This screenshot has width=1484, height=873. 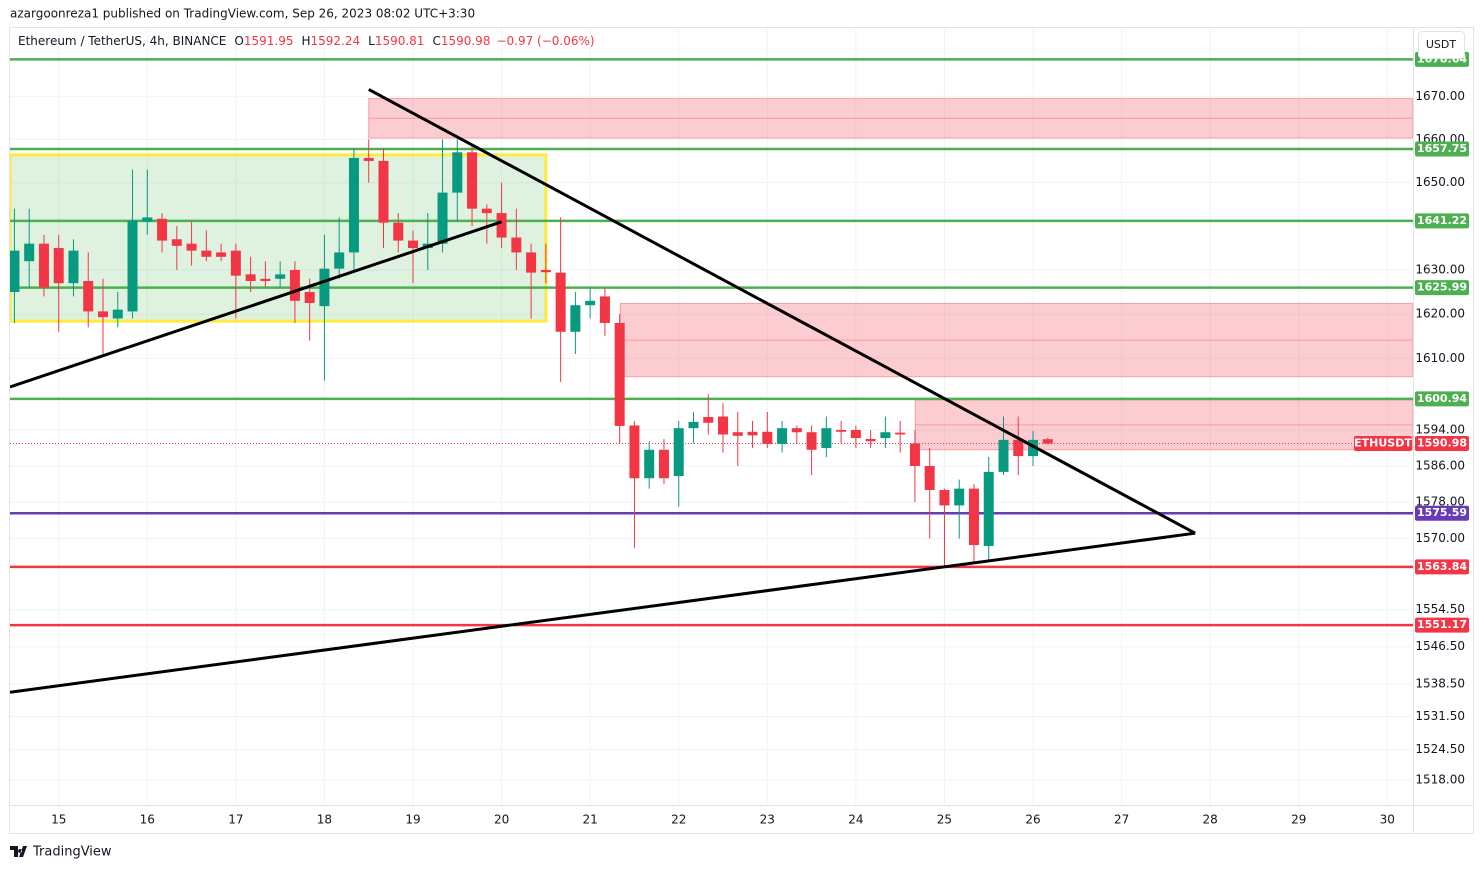 What do you see at coordinates (1440, 314) in the screenshot?
I see `y-tick-label: 1620.00` at bounding box center [1440, 314].